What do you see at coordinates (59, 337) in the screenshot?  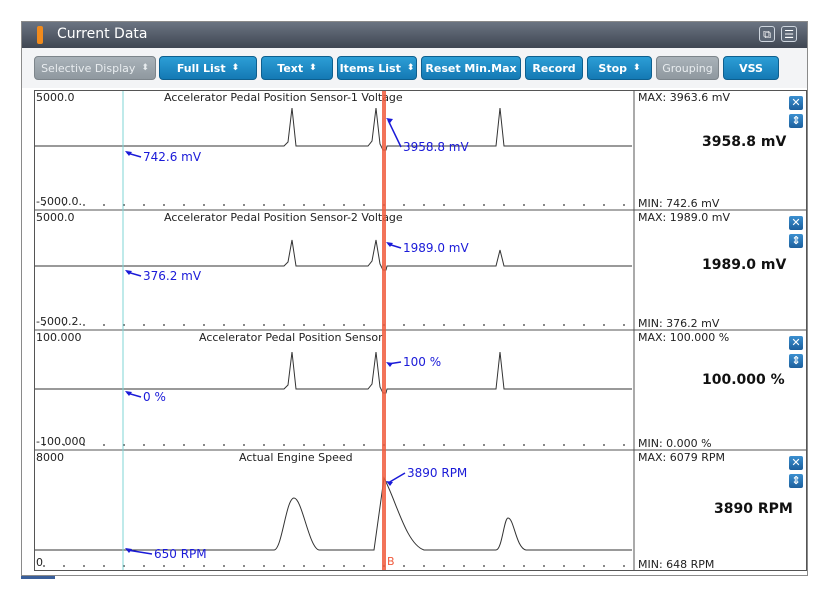 I see `graph-ymax-label: 100.000` at bounding box center [59, 337].